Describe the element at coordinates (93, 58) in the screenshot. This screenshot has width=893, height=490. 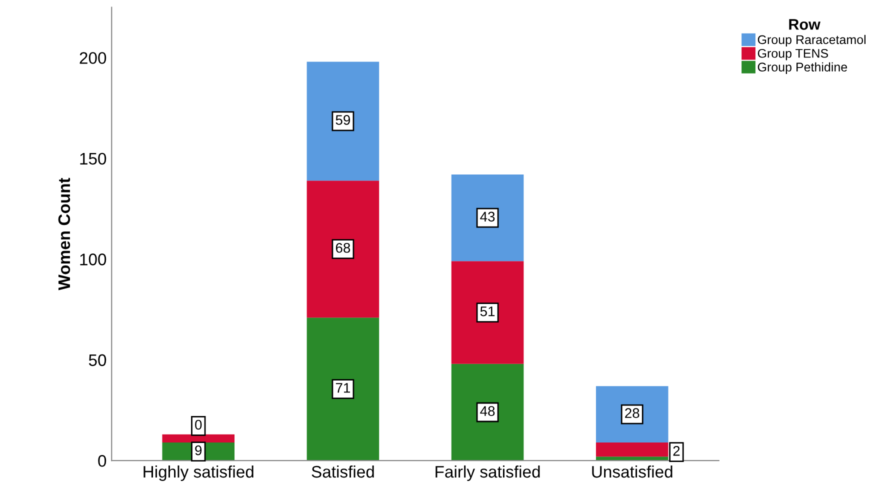
I see `y-tick-label: 200` at that location.